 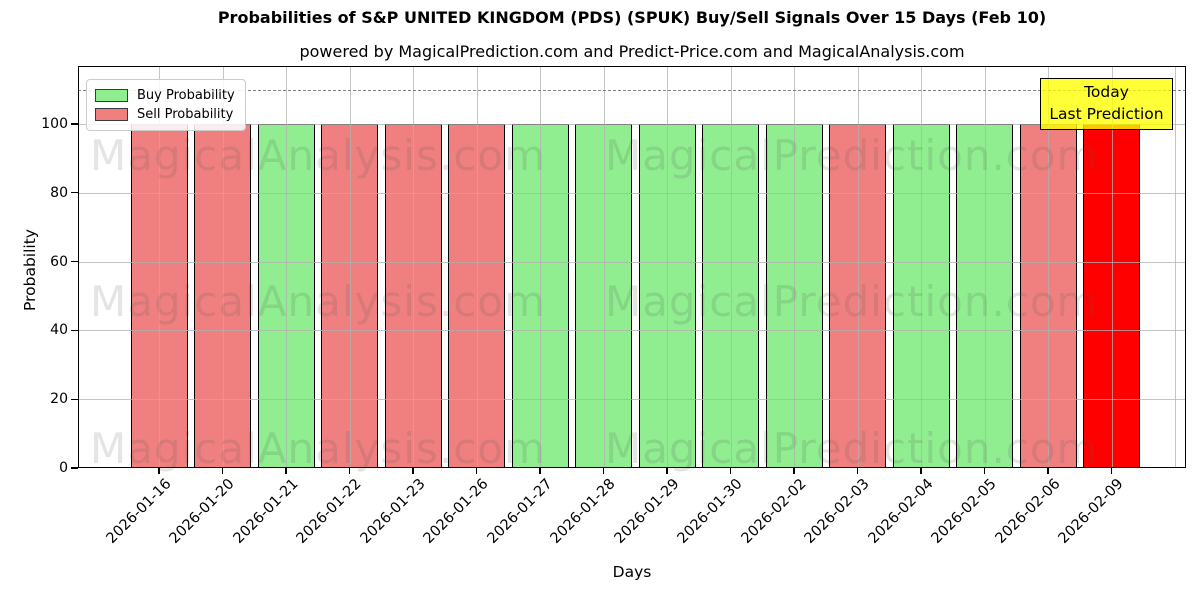 I want to click on x-tick-label: 2026-02-06, so click(x=1028, y=511).